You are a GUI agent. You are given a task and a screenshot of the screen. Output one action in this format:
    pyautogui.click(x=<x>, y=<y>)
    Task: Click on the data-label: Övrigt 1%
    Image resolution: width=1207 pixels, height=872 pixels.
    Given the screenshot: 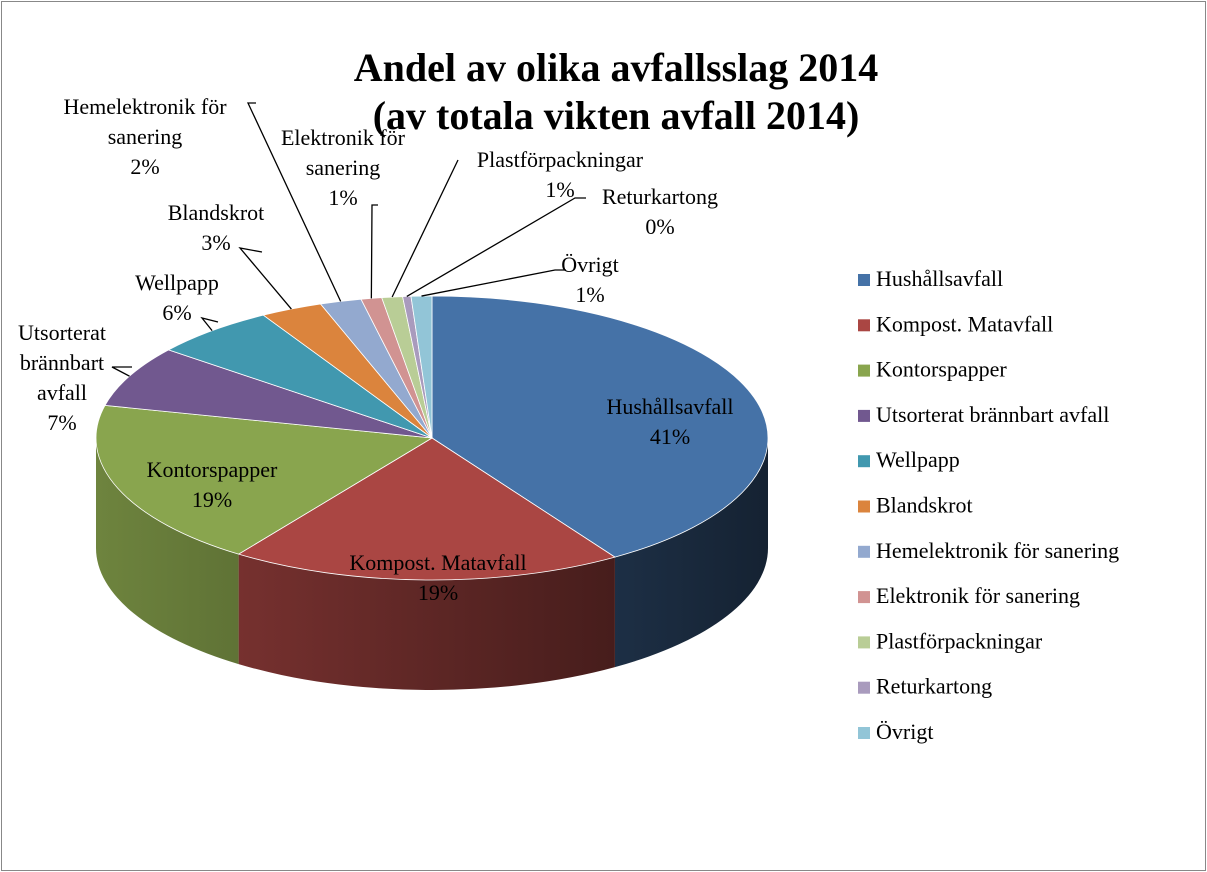 What is the action you would take?
    pyautogui.click(x=590, y=280)
    